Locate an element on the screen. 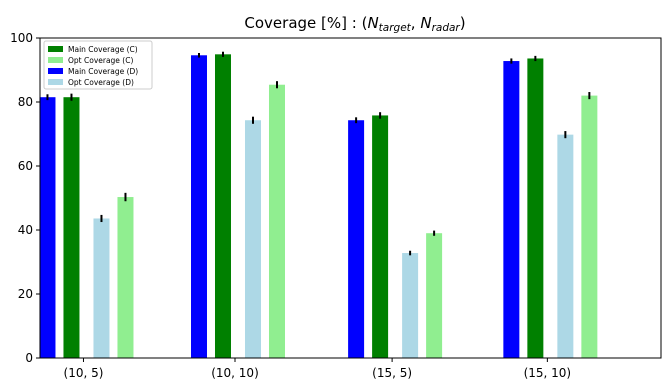 The height and width of the screenshot is (382, 663). bar-s3-c0 is located at coordinates (125, 277).